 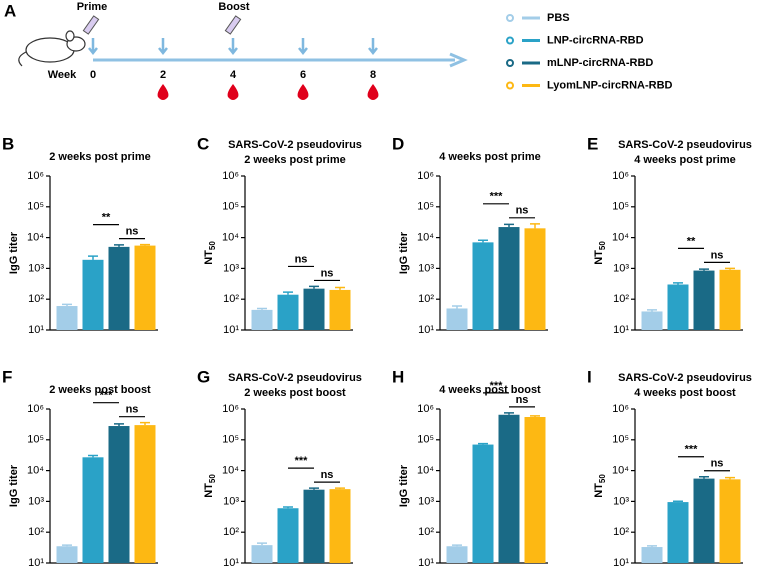 I want to click on chart-title: SARS-CoV-2 pseudovirus, so click(x=295, y=378).